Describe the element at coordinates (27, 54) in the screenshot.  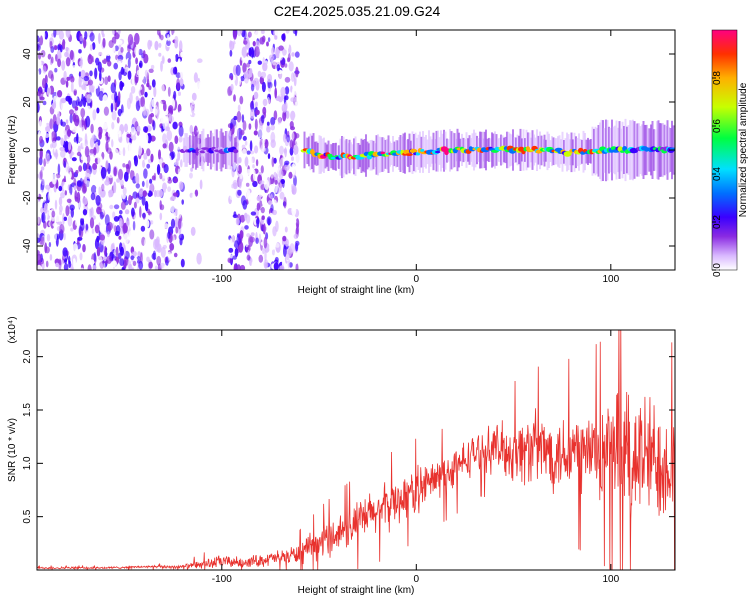
I see `y-tick-label: 40` at that location.